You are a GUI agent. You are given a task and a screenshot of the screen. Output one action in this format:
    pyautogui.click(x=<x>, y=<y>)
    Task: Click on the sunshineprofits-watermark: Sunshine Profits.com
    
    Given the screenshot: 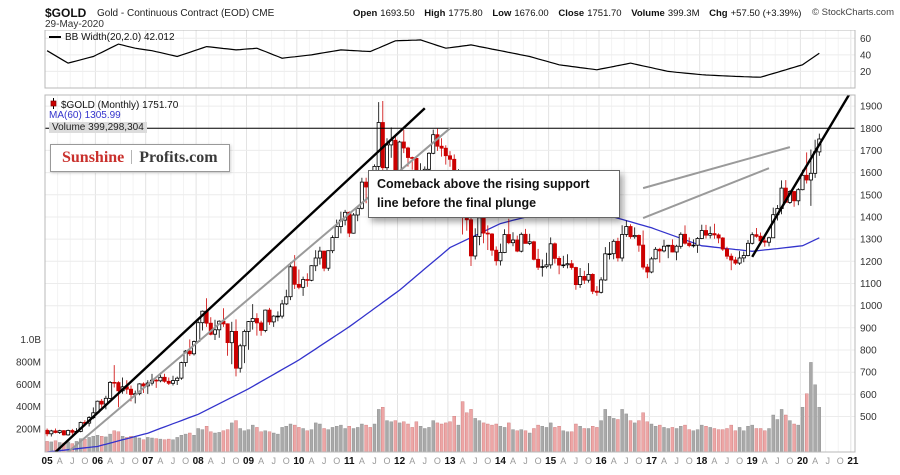 What is the action you would take?
    pyautogui.click(x=140, y=158)
    